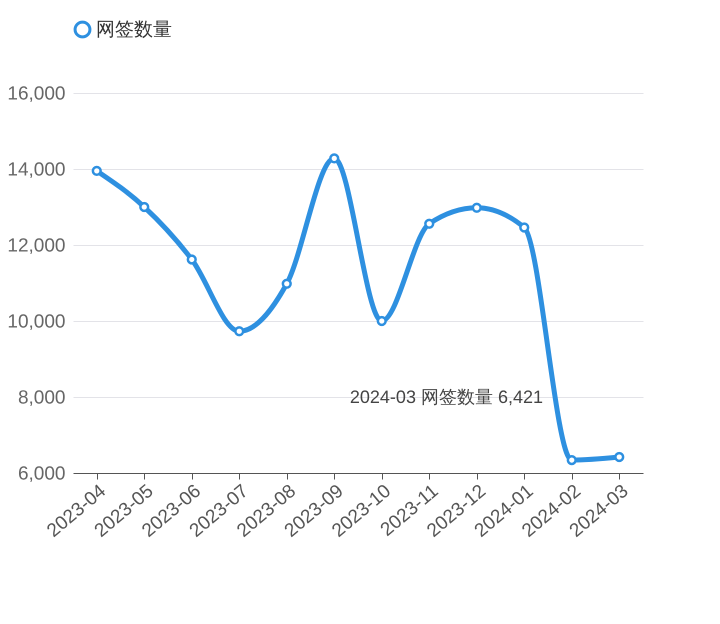 This screenshot has height=624, width=720. Describe the element at coordinates (36, 322) in the screenshot. I see `y-tick-label: 10,000` at that location.